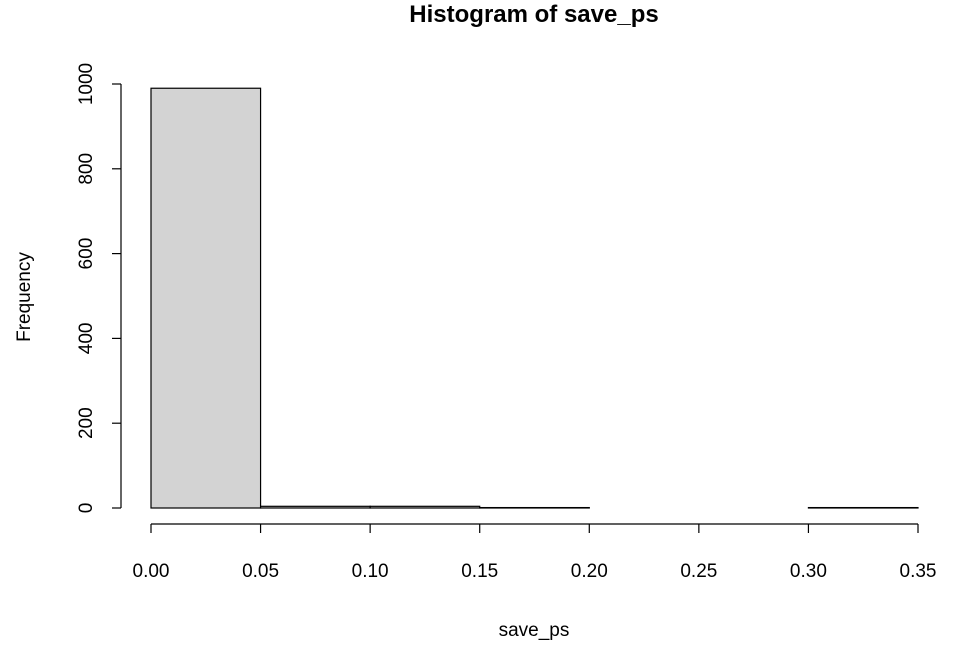 The height and width of the screenshot is (650, 958). What do you see at coordinates (86, 339) in the screenshot?
I see `y-tick-label: 400` at bounding box center [86, 339].